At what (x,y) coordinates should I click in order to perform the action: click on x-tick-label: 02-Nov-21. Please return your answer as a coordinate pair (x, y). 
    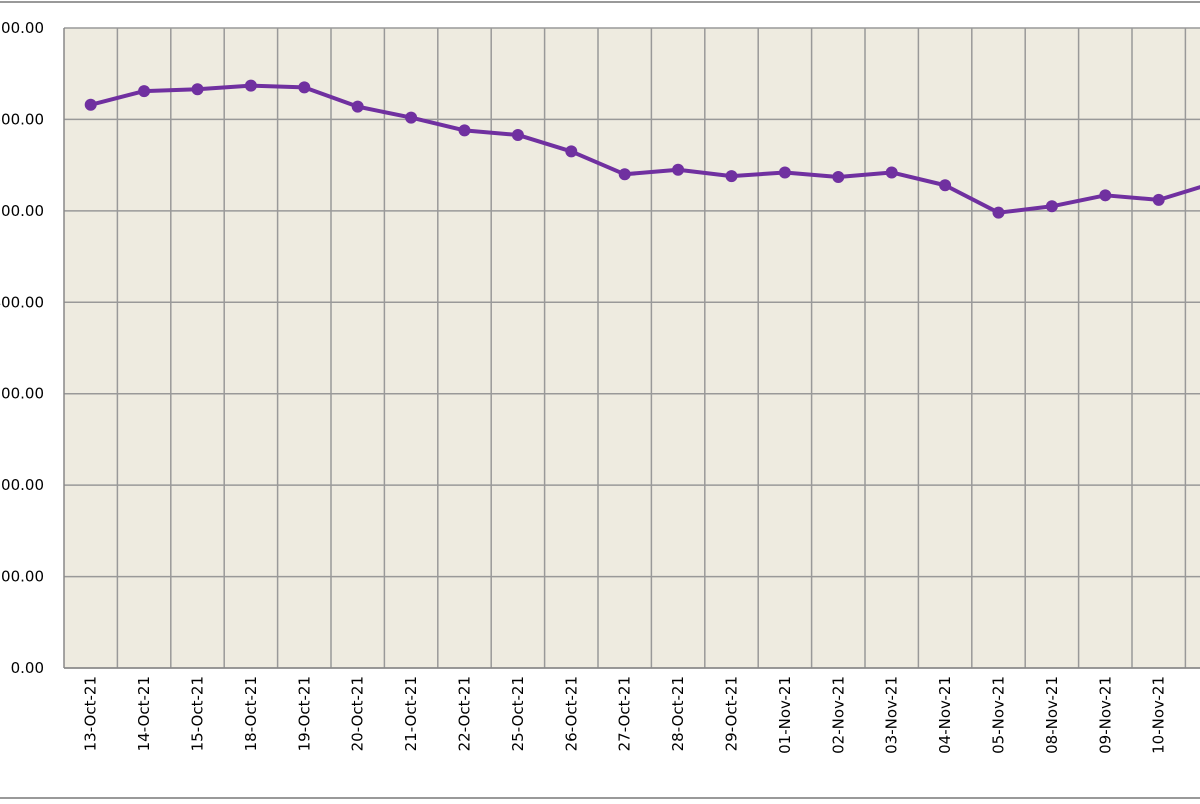
    Looking at the image, I should click on (838, 715).